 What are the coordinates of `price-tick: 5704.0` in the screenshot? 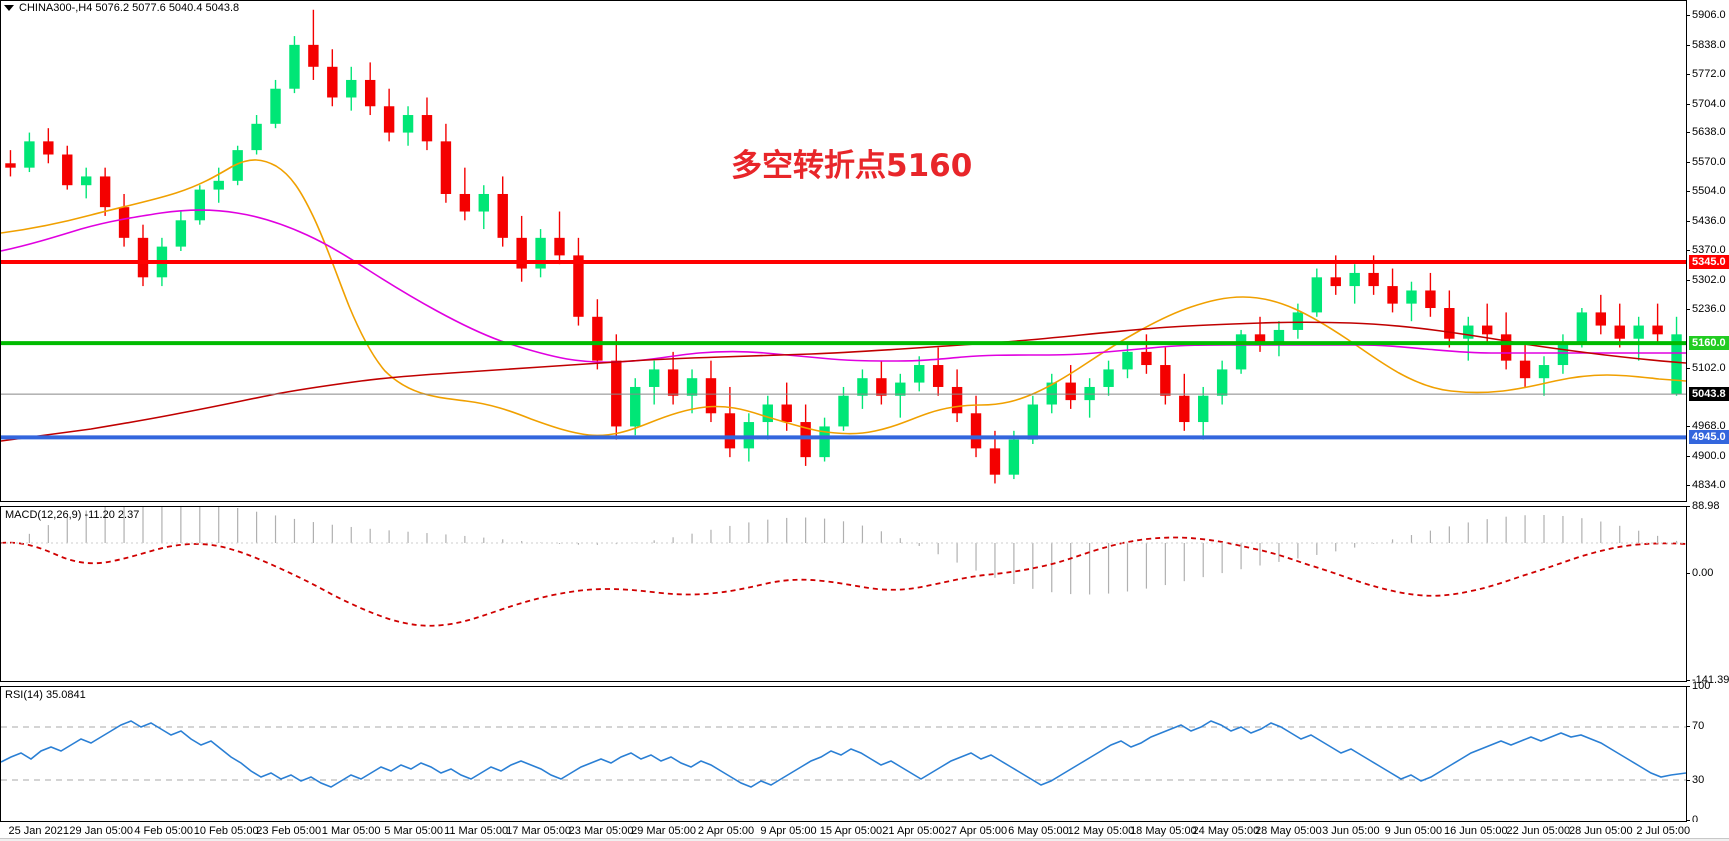 It's located at (1708, 104).